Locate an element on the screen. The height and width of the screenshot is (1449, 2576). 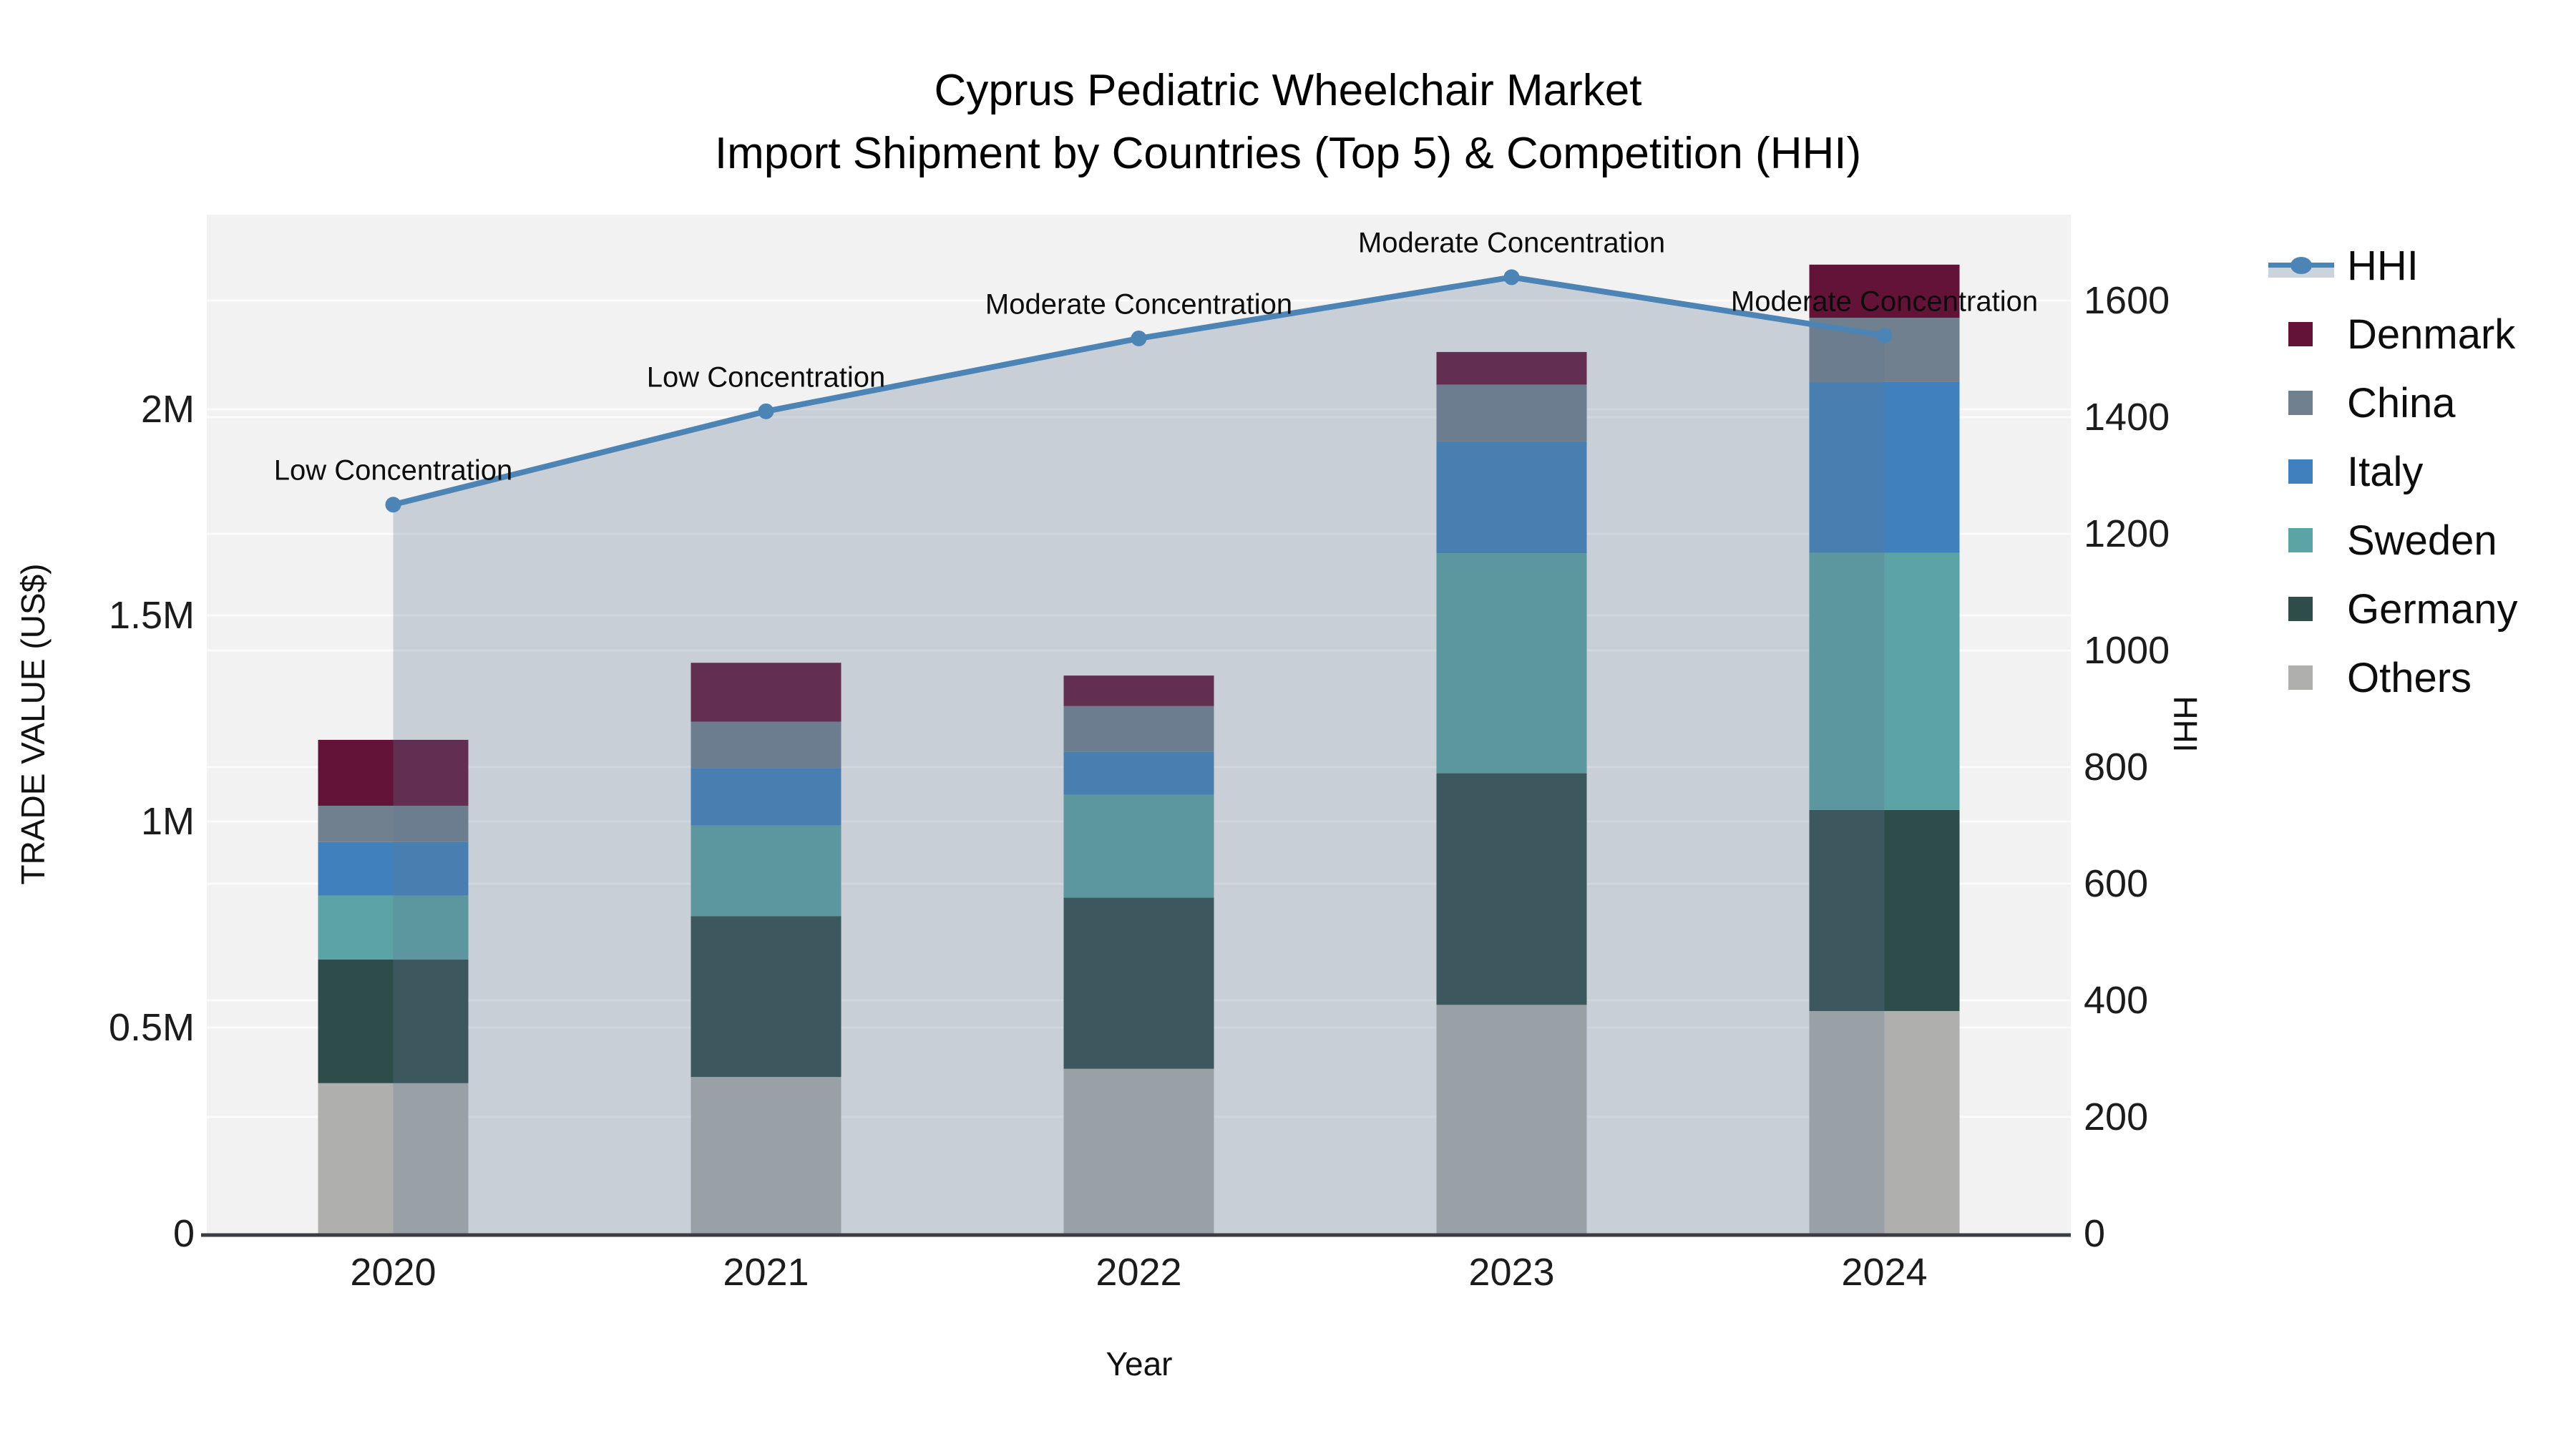
hhi-marker-2024 is located at coordinates (1884, 335).